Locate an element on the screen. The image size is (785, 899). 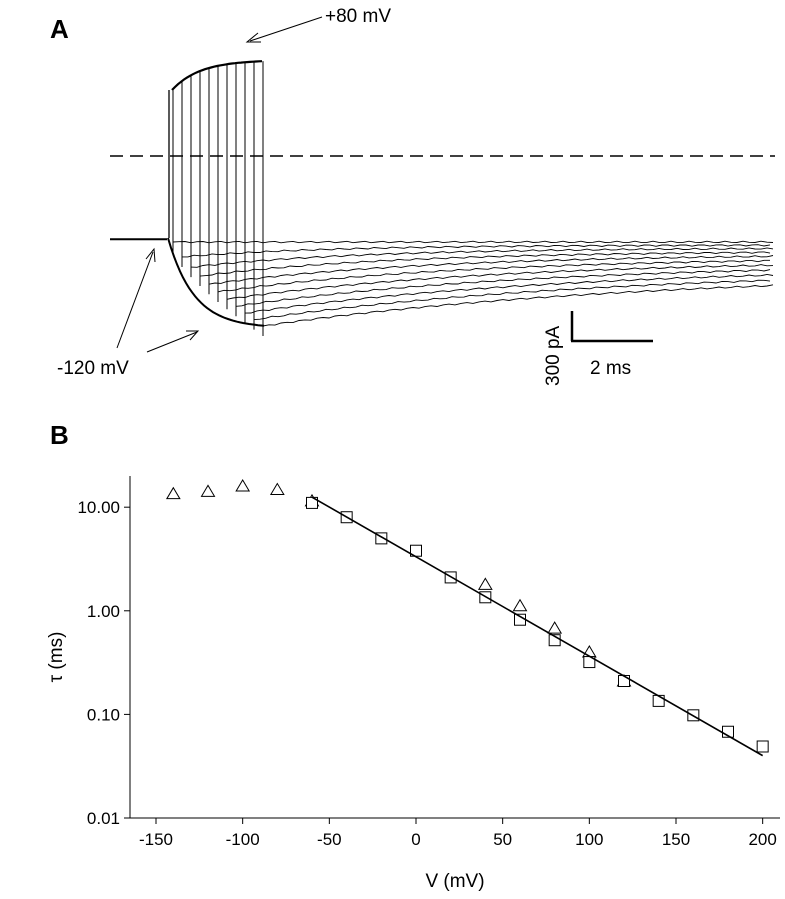
arrow-plus80 is located at coordinates (286, 29).